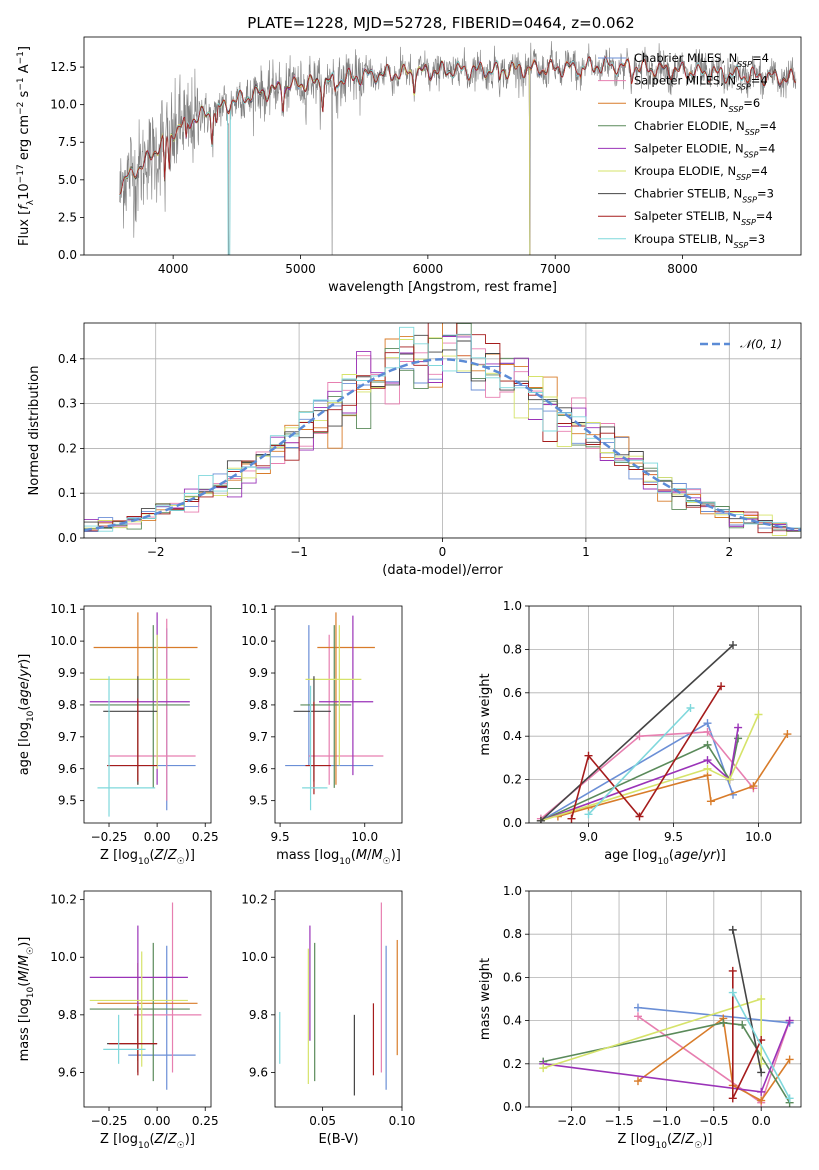 The height and width of the screenshot is (1170, 819). What do you see at coordinates (338, 1139) in the screenshot?
I see `x-axis-label: E(B-V)` at bounding box center [338, 1139].